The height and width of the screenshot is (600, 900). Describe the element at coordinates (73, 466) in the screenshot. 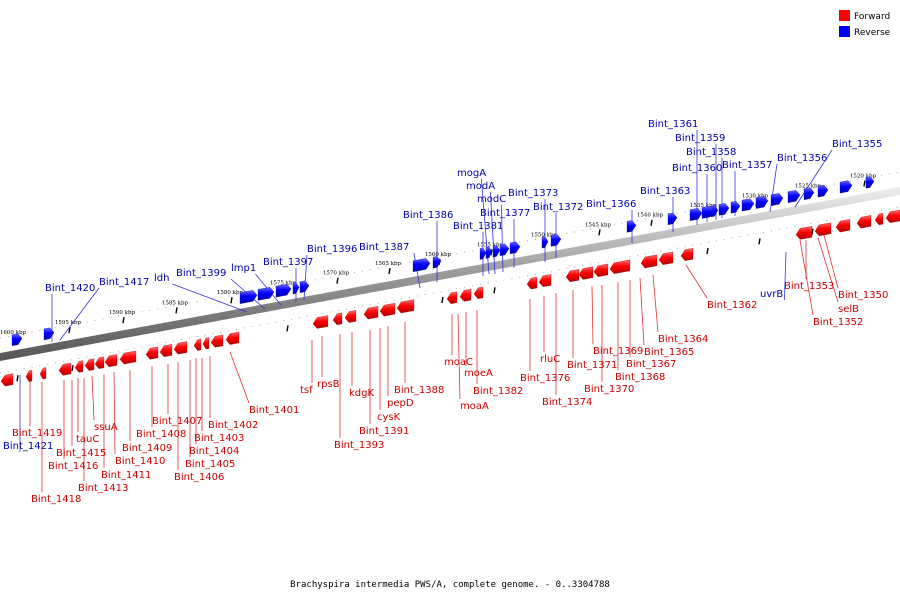

I see `gene-label-bint-1416: Bint_1416` at that location.